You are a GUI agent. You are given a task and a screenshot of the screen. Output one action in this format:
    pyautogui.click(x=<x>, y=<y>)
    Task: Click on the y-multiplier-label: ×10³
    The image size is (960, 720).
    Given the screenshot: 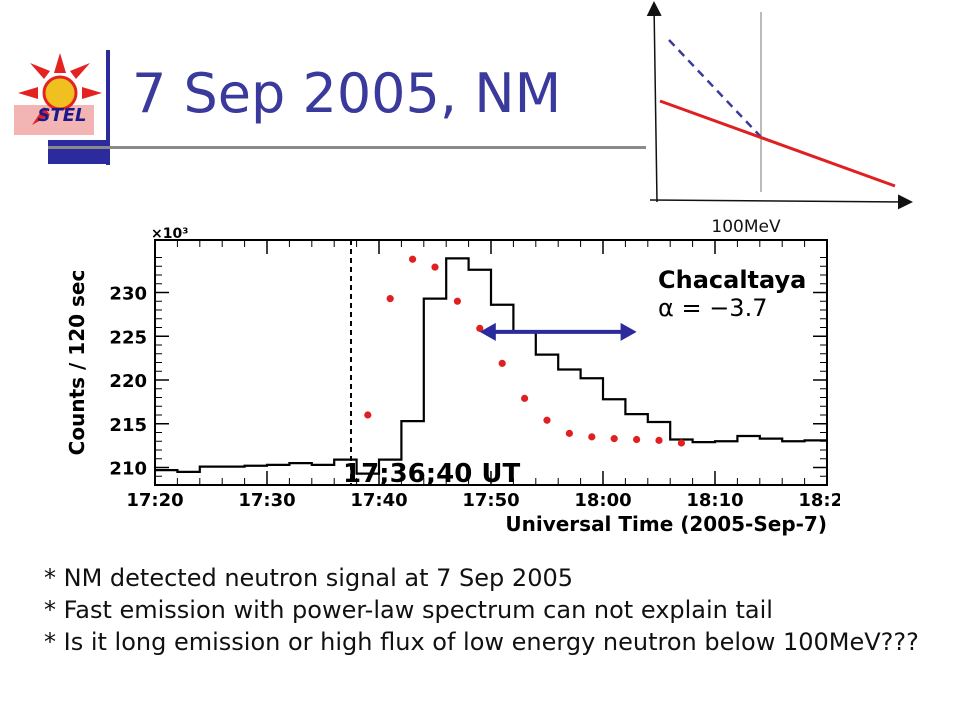 What is the action you would take?
    pyautogui.click(x=169, y=234)
    